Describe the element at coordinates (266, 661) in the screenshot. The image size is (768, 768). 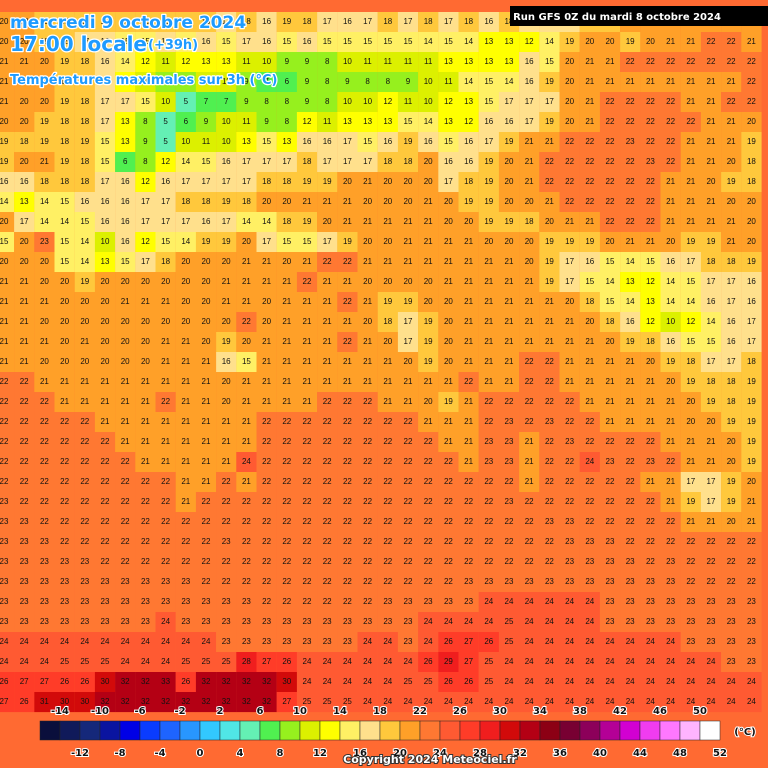
I see `temp-value: 27` at that location.